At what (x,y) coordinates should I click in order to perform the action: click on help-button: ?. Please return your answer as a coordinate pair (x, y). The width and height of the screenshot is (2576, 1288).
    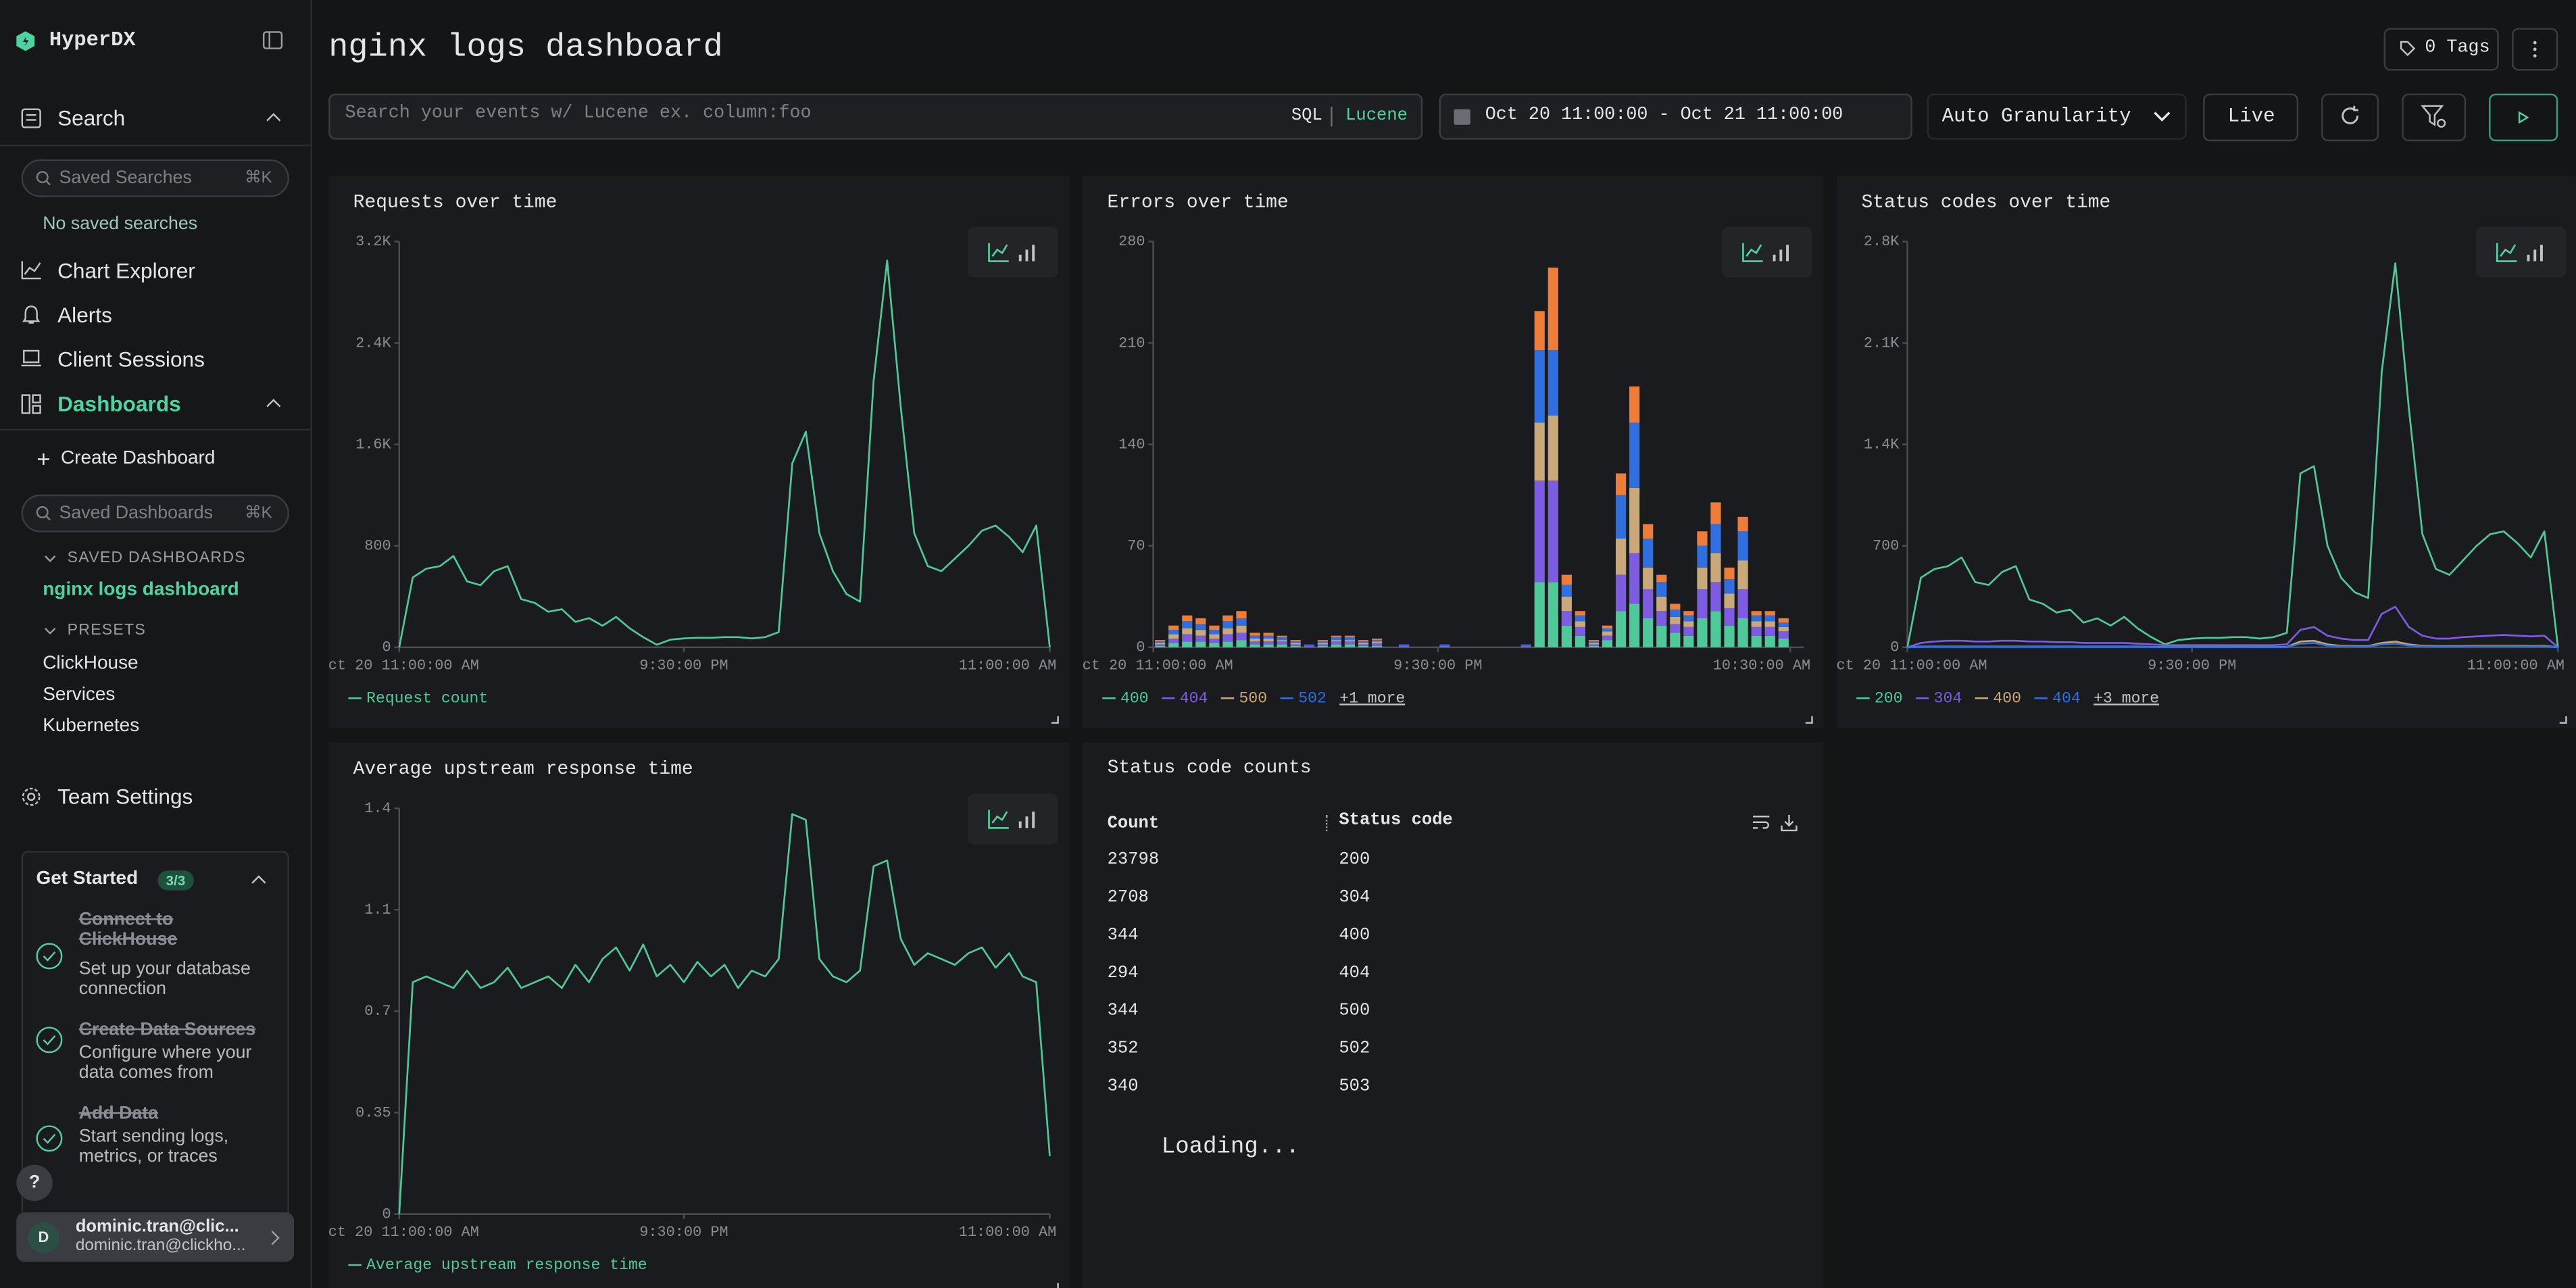
    Looking at the image, I should click on (34, 1183).